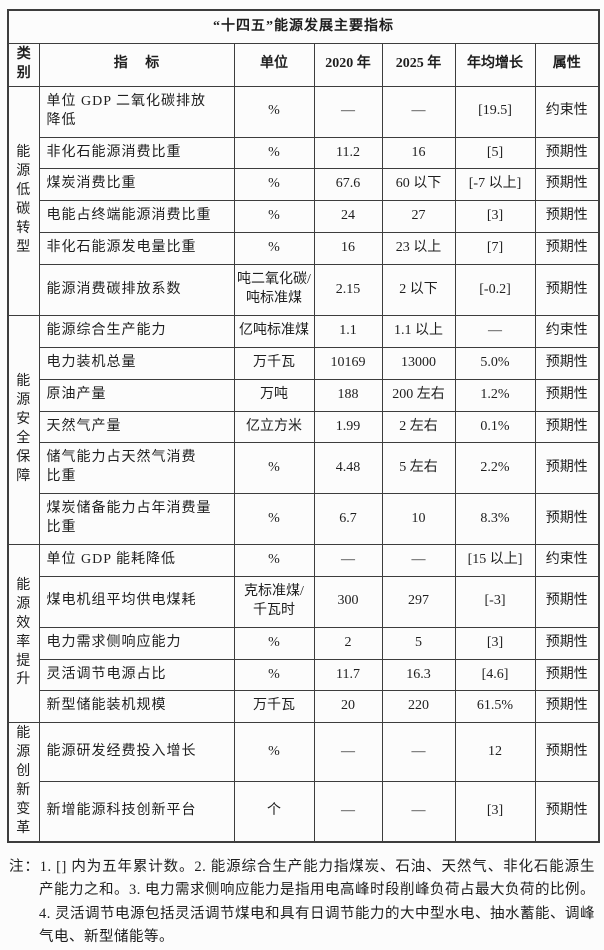  What do you see at coordinates (136, 249) in the screenshot?
I see `indicator-cell: 非化石能源发电量比重` at bounding box center [136, 249].